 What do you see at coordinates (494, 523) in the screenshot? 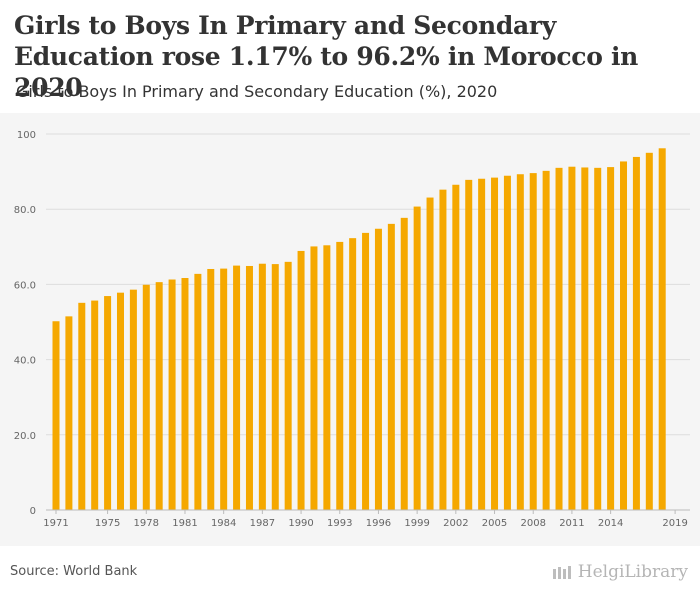
I see `x-tick-label: 2005` at bounding box center [494, 523].